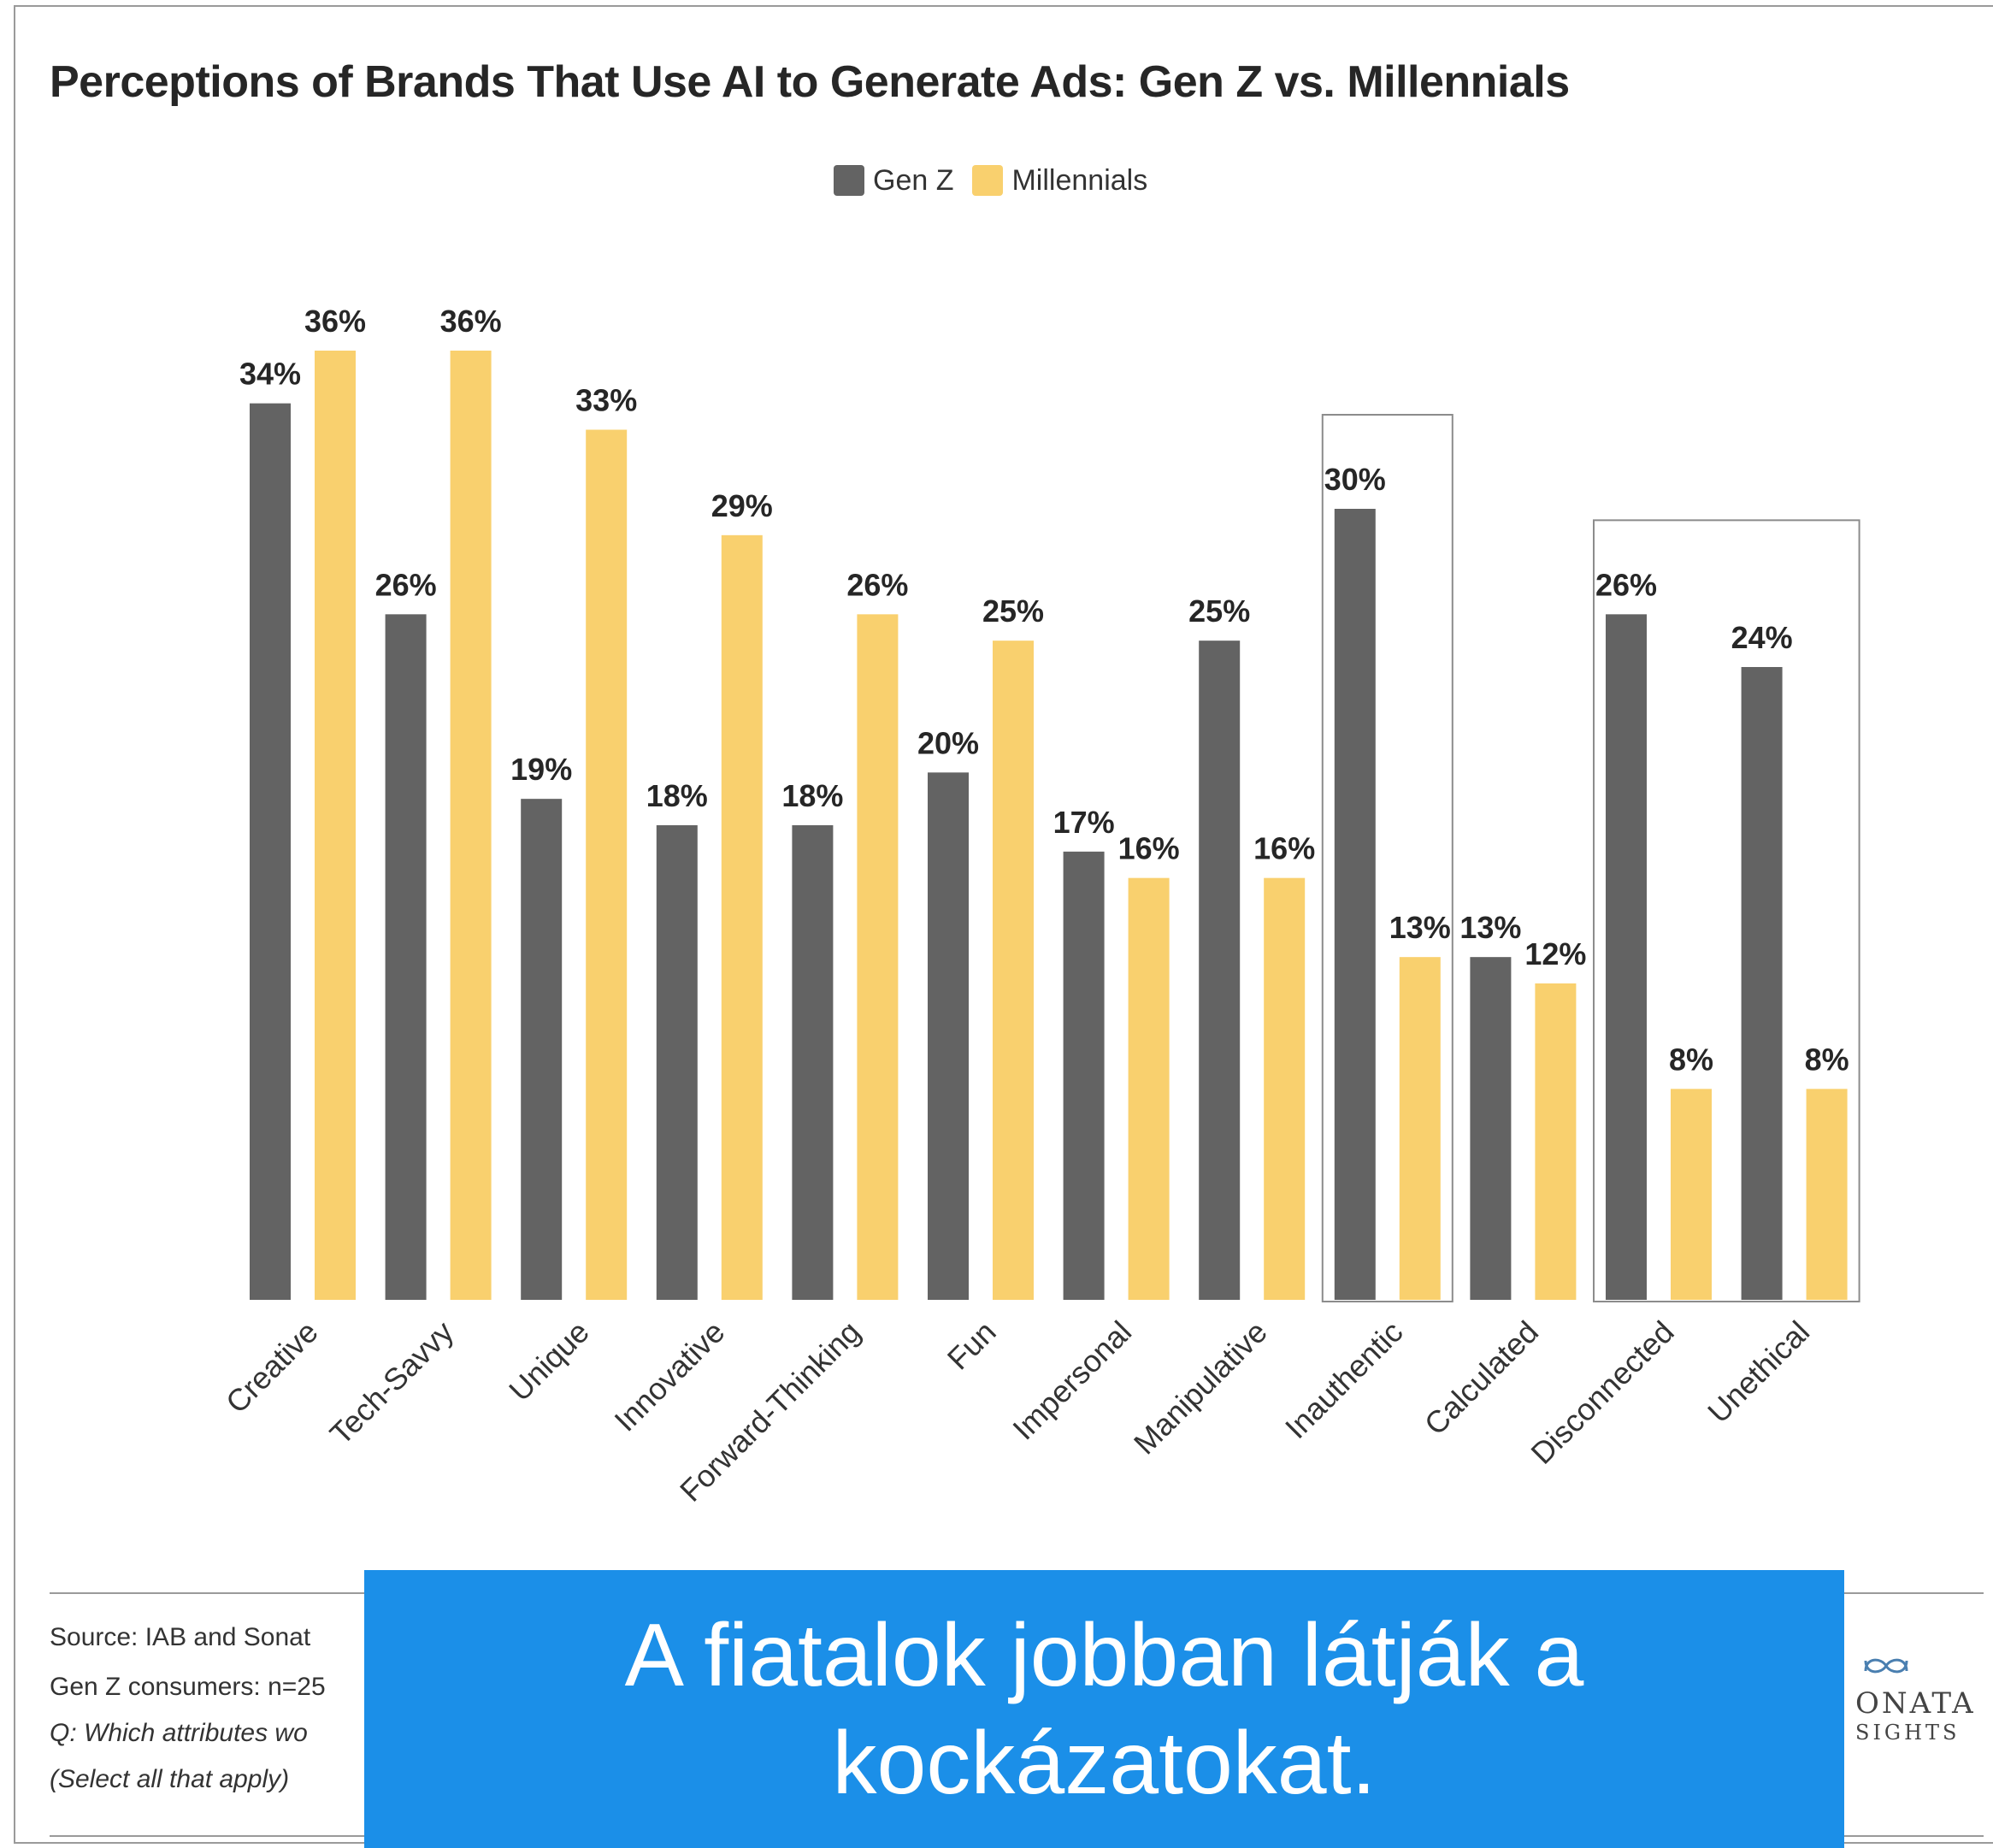 This screenshot has width=1993, height=1848. What do you see at coordinates (1344, 1380) in the screenshot?
I see `category-label: Inauthentic` at bounding box center [1344, 1380].